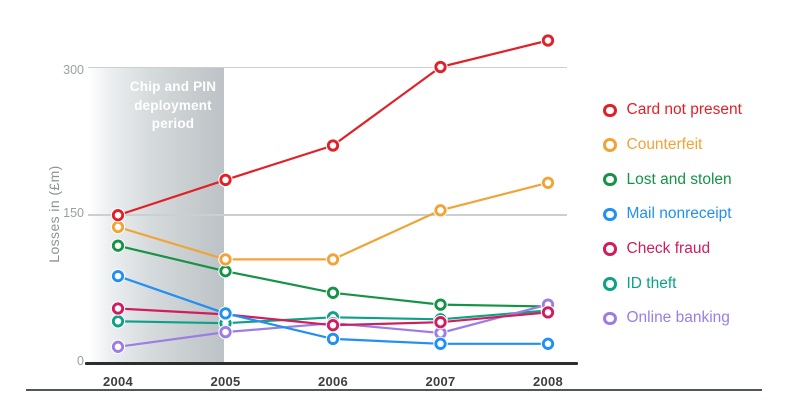 This screenshot has width=800, height=409. I want to click on marker-counterfeit-2004, so click(118, 227).